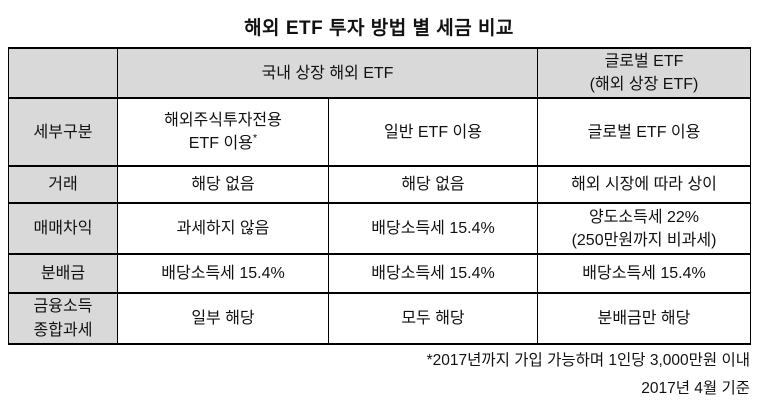 The image size is (758, 403). I want to click on cell-distribution-general: 배당소득세 15.4%, so click(433, 274).